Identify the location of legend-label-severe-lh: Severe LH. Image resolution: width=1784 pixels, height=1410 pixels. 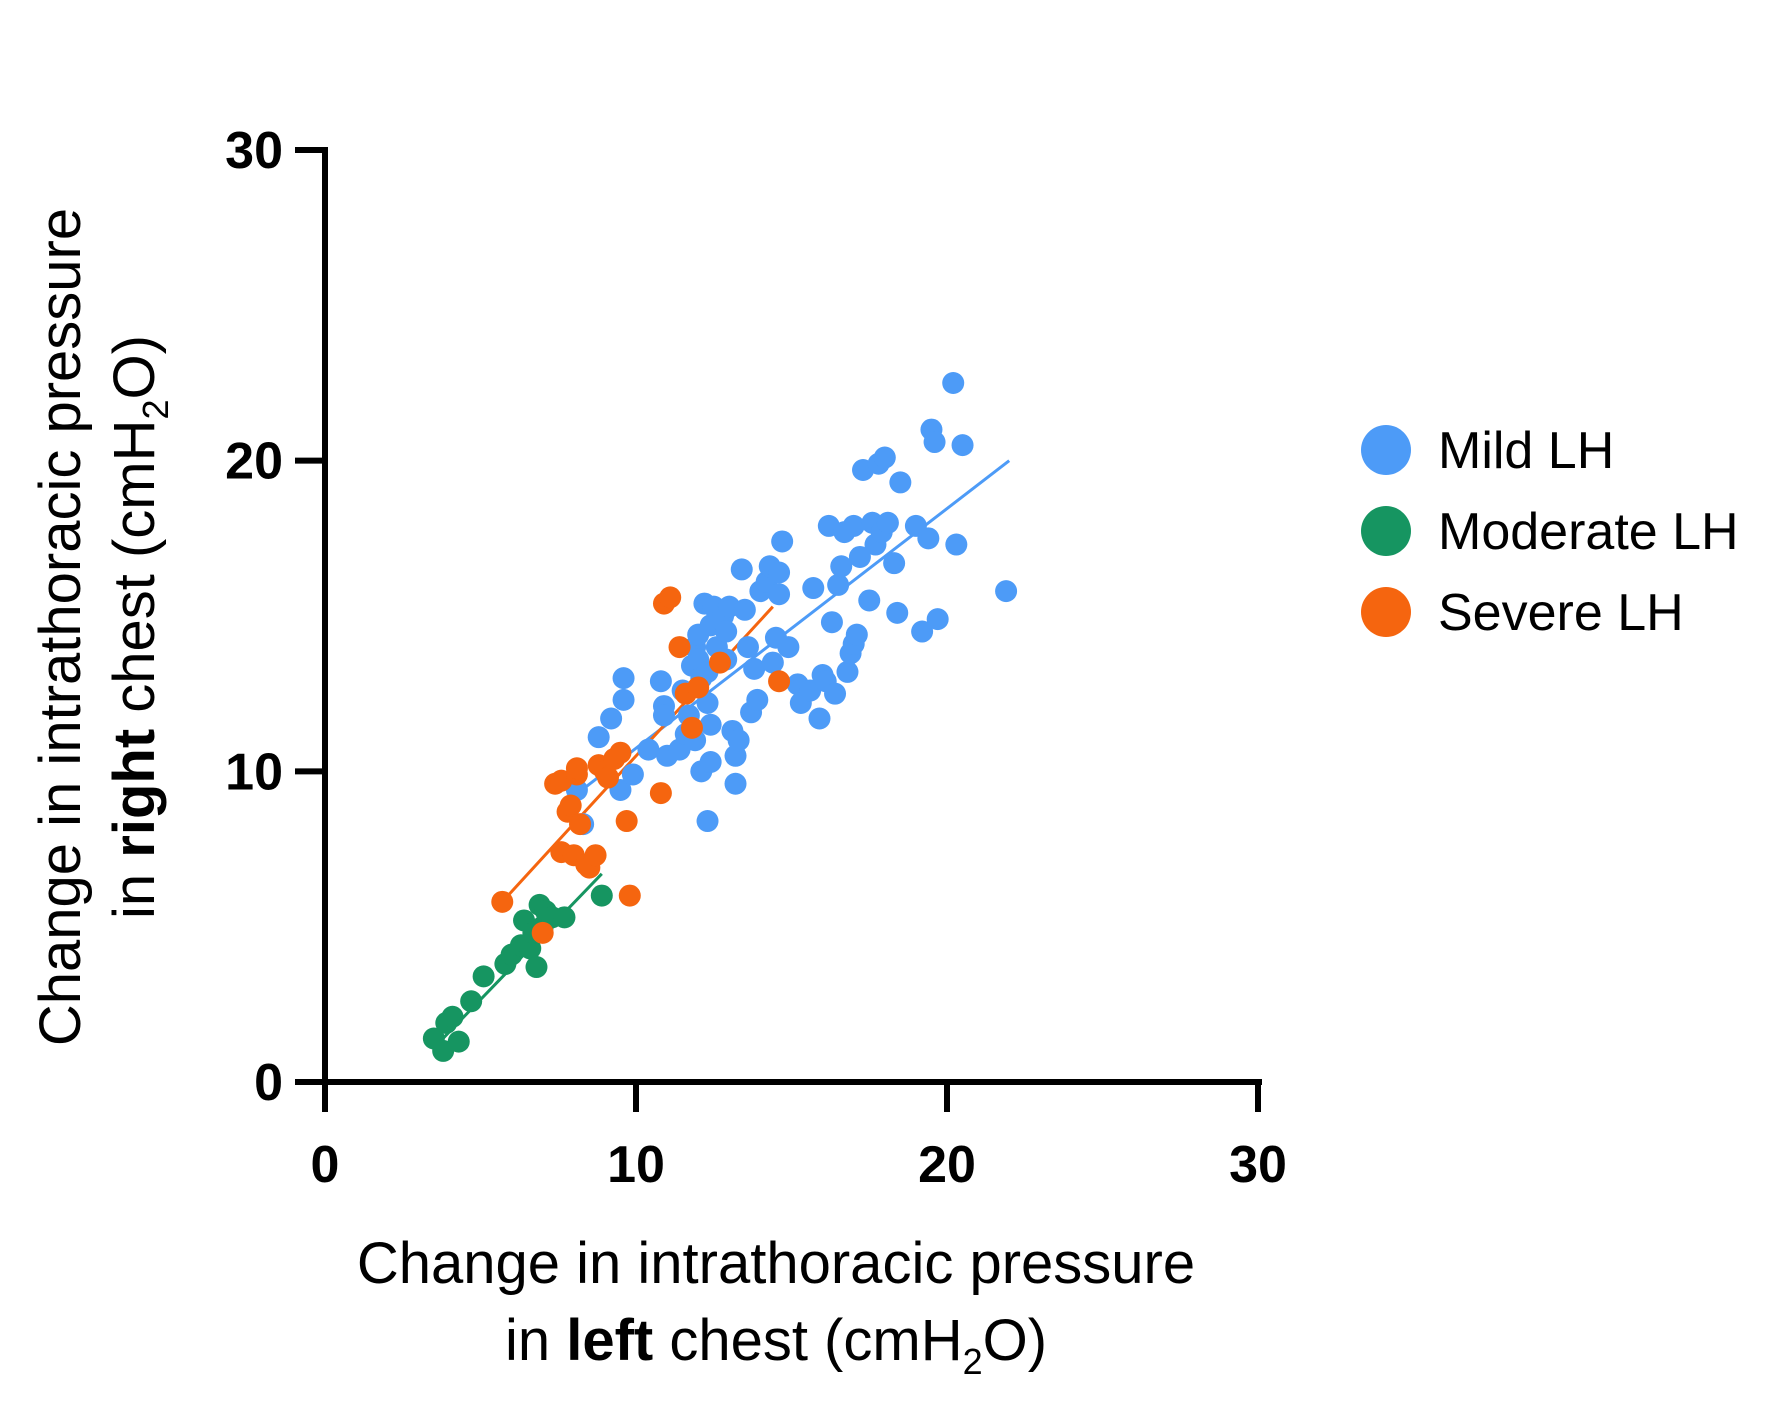
(1561, 613).